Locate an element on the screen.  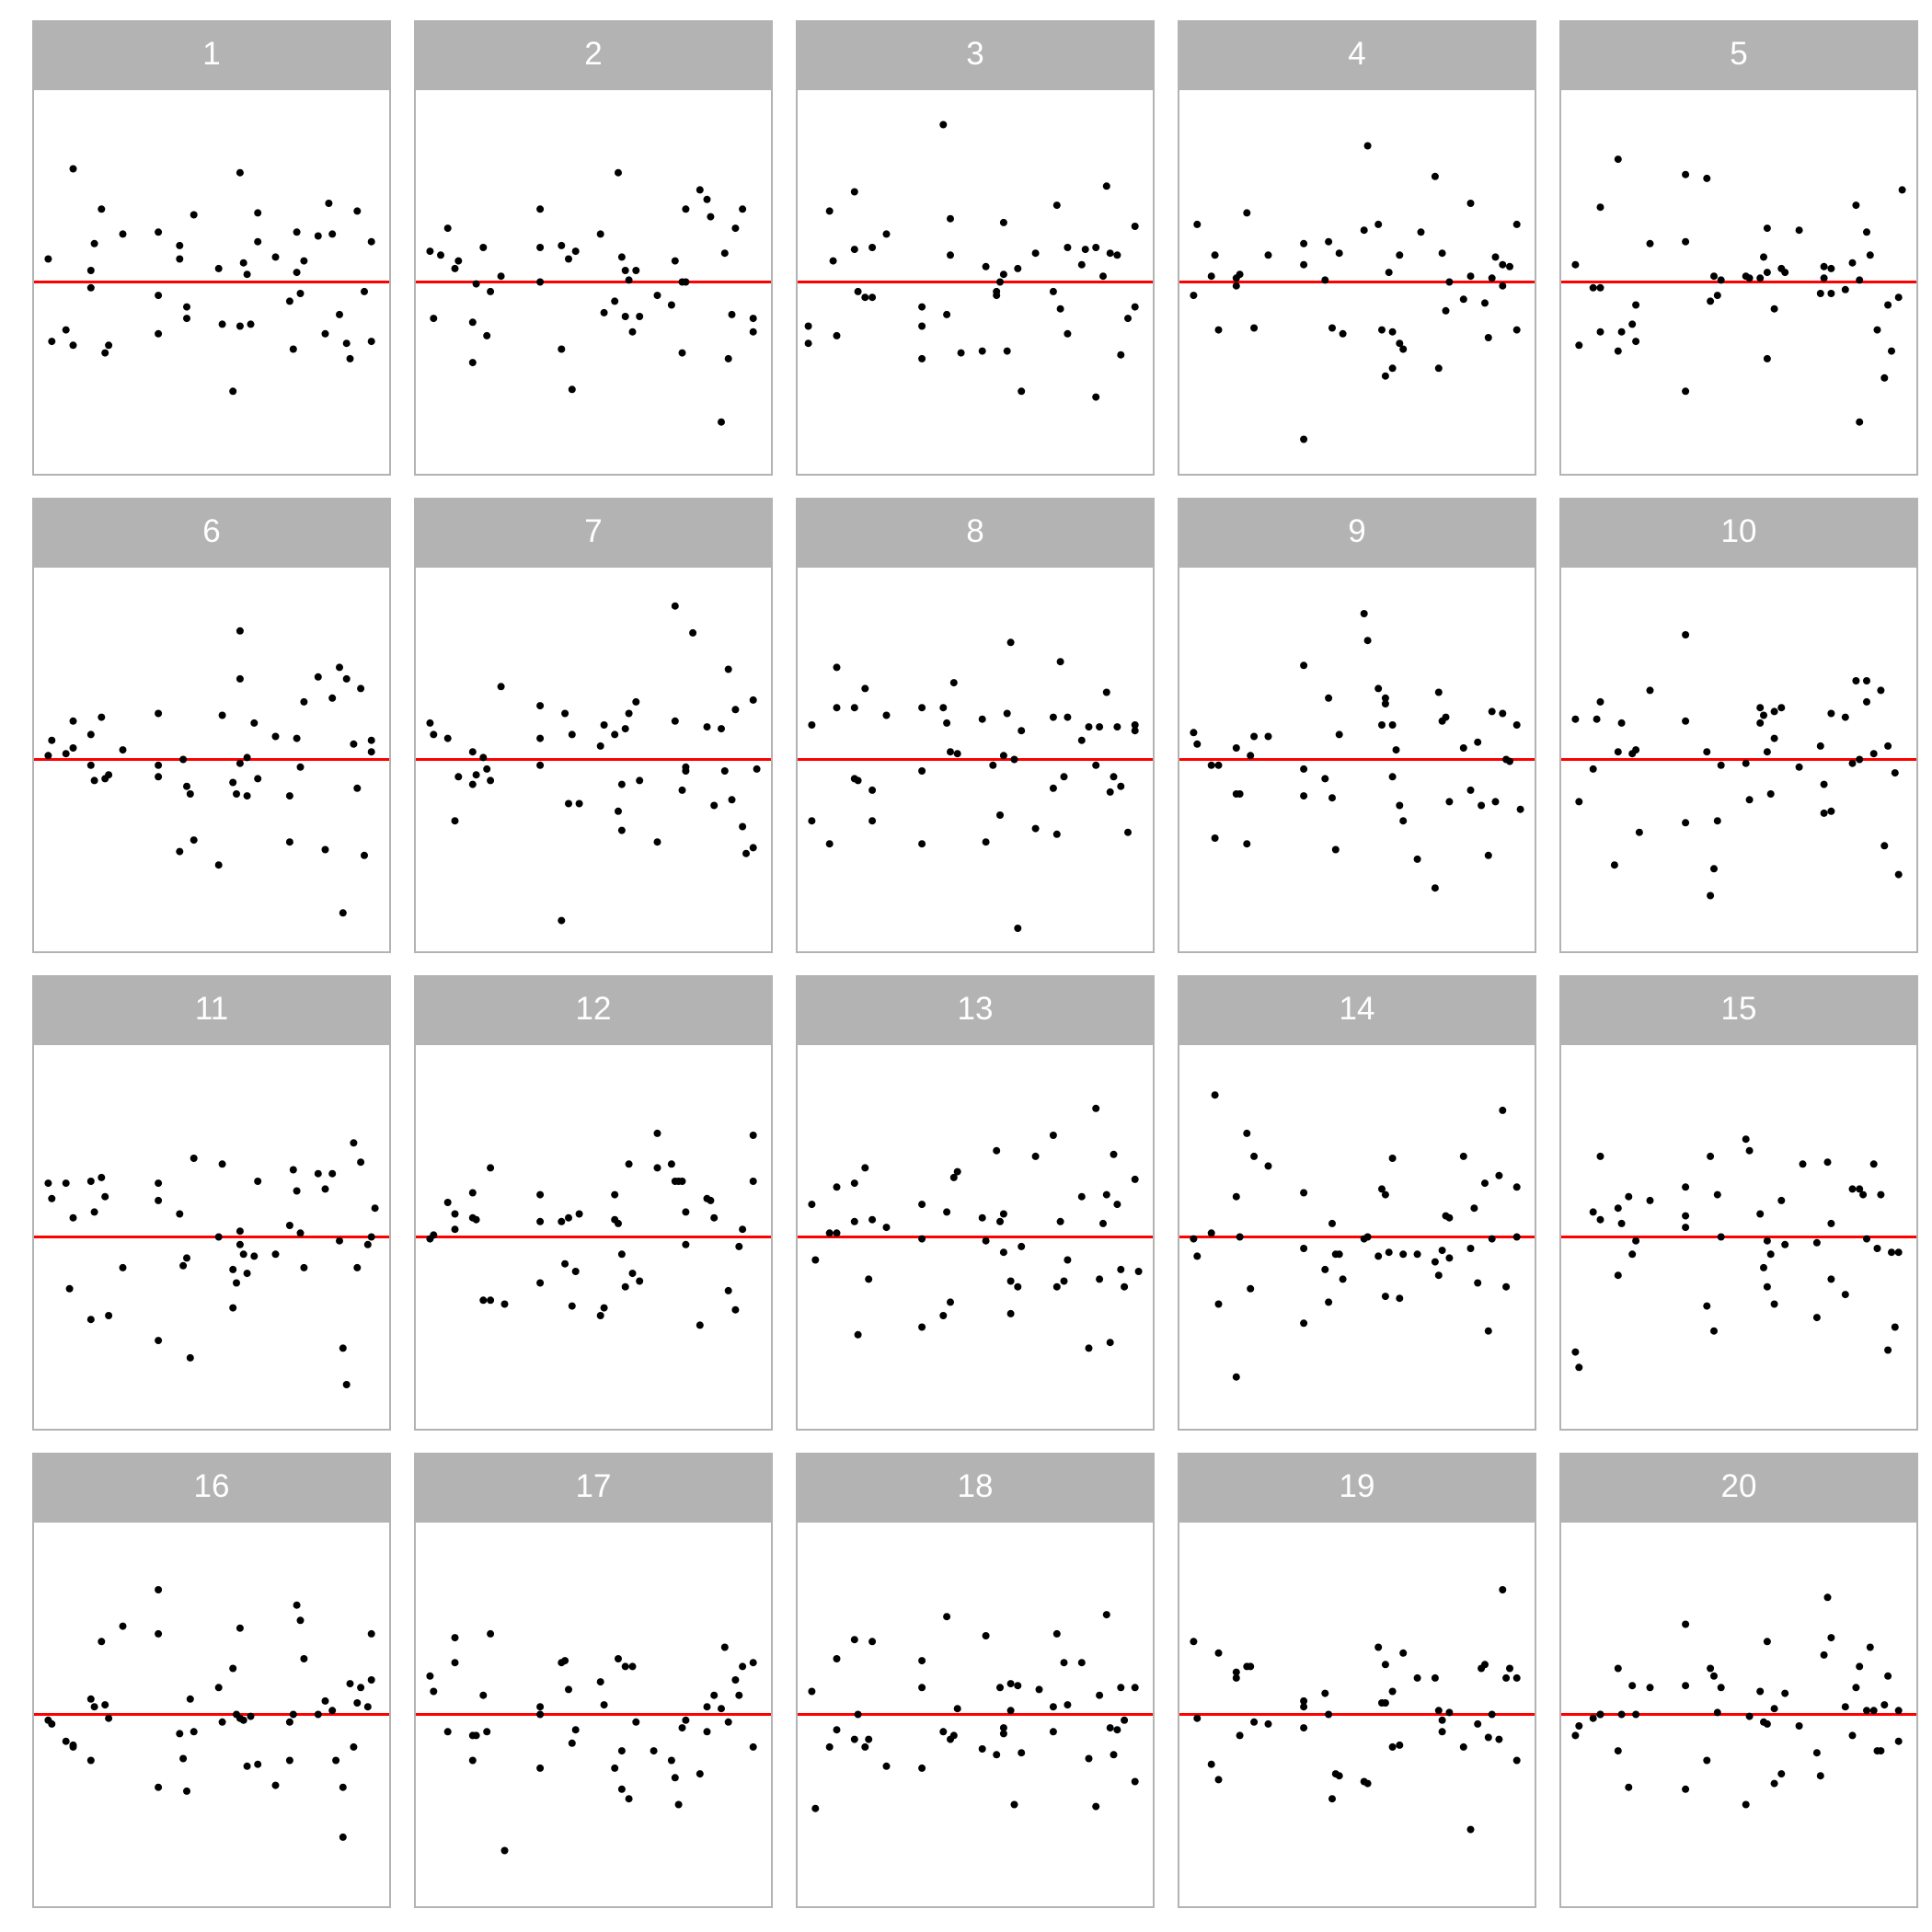
facet-panel-19: 19 is located at coordinates (1357, 1680).